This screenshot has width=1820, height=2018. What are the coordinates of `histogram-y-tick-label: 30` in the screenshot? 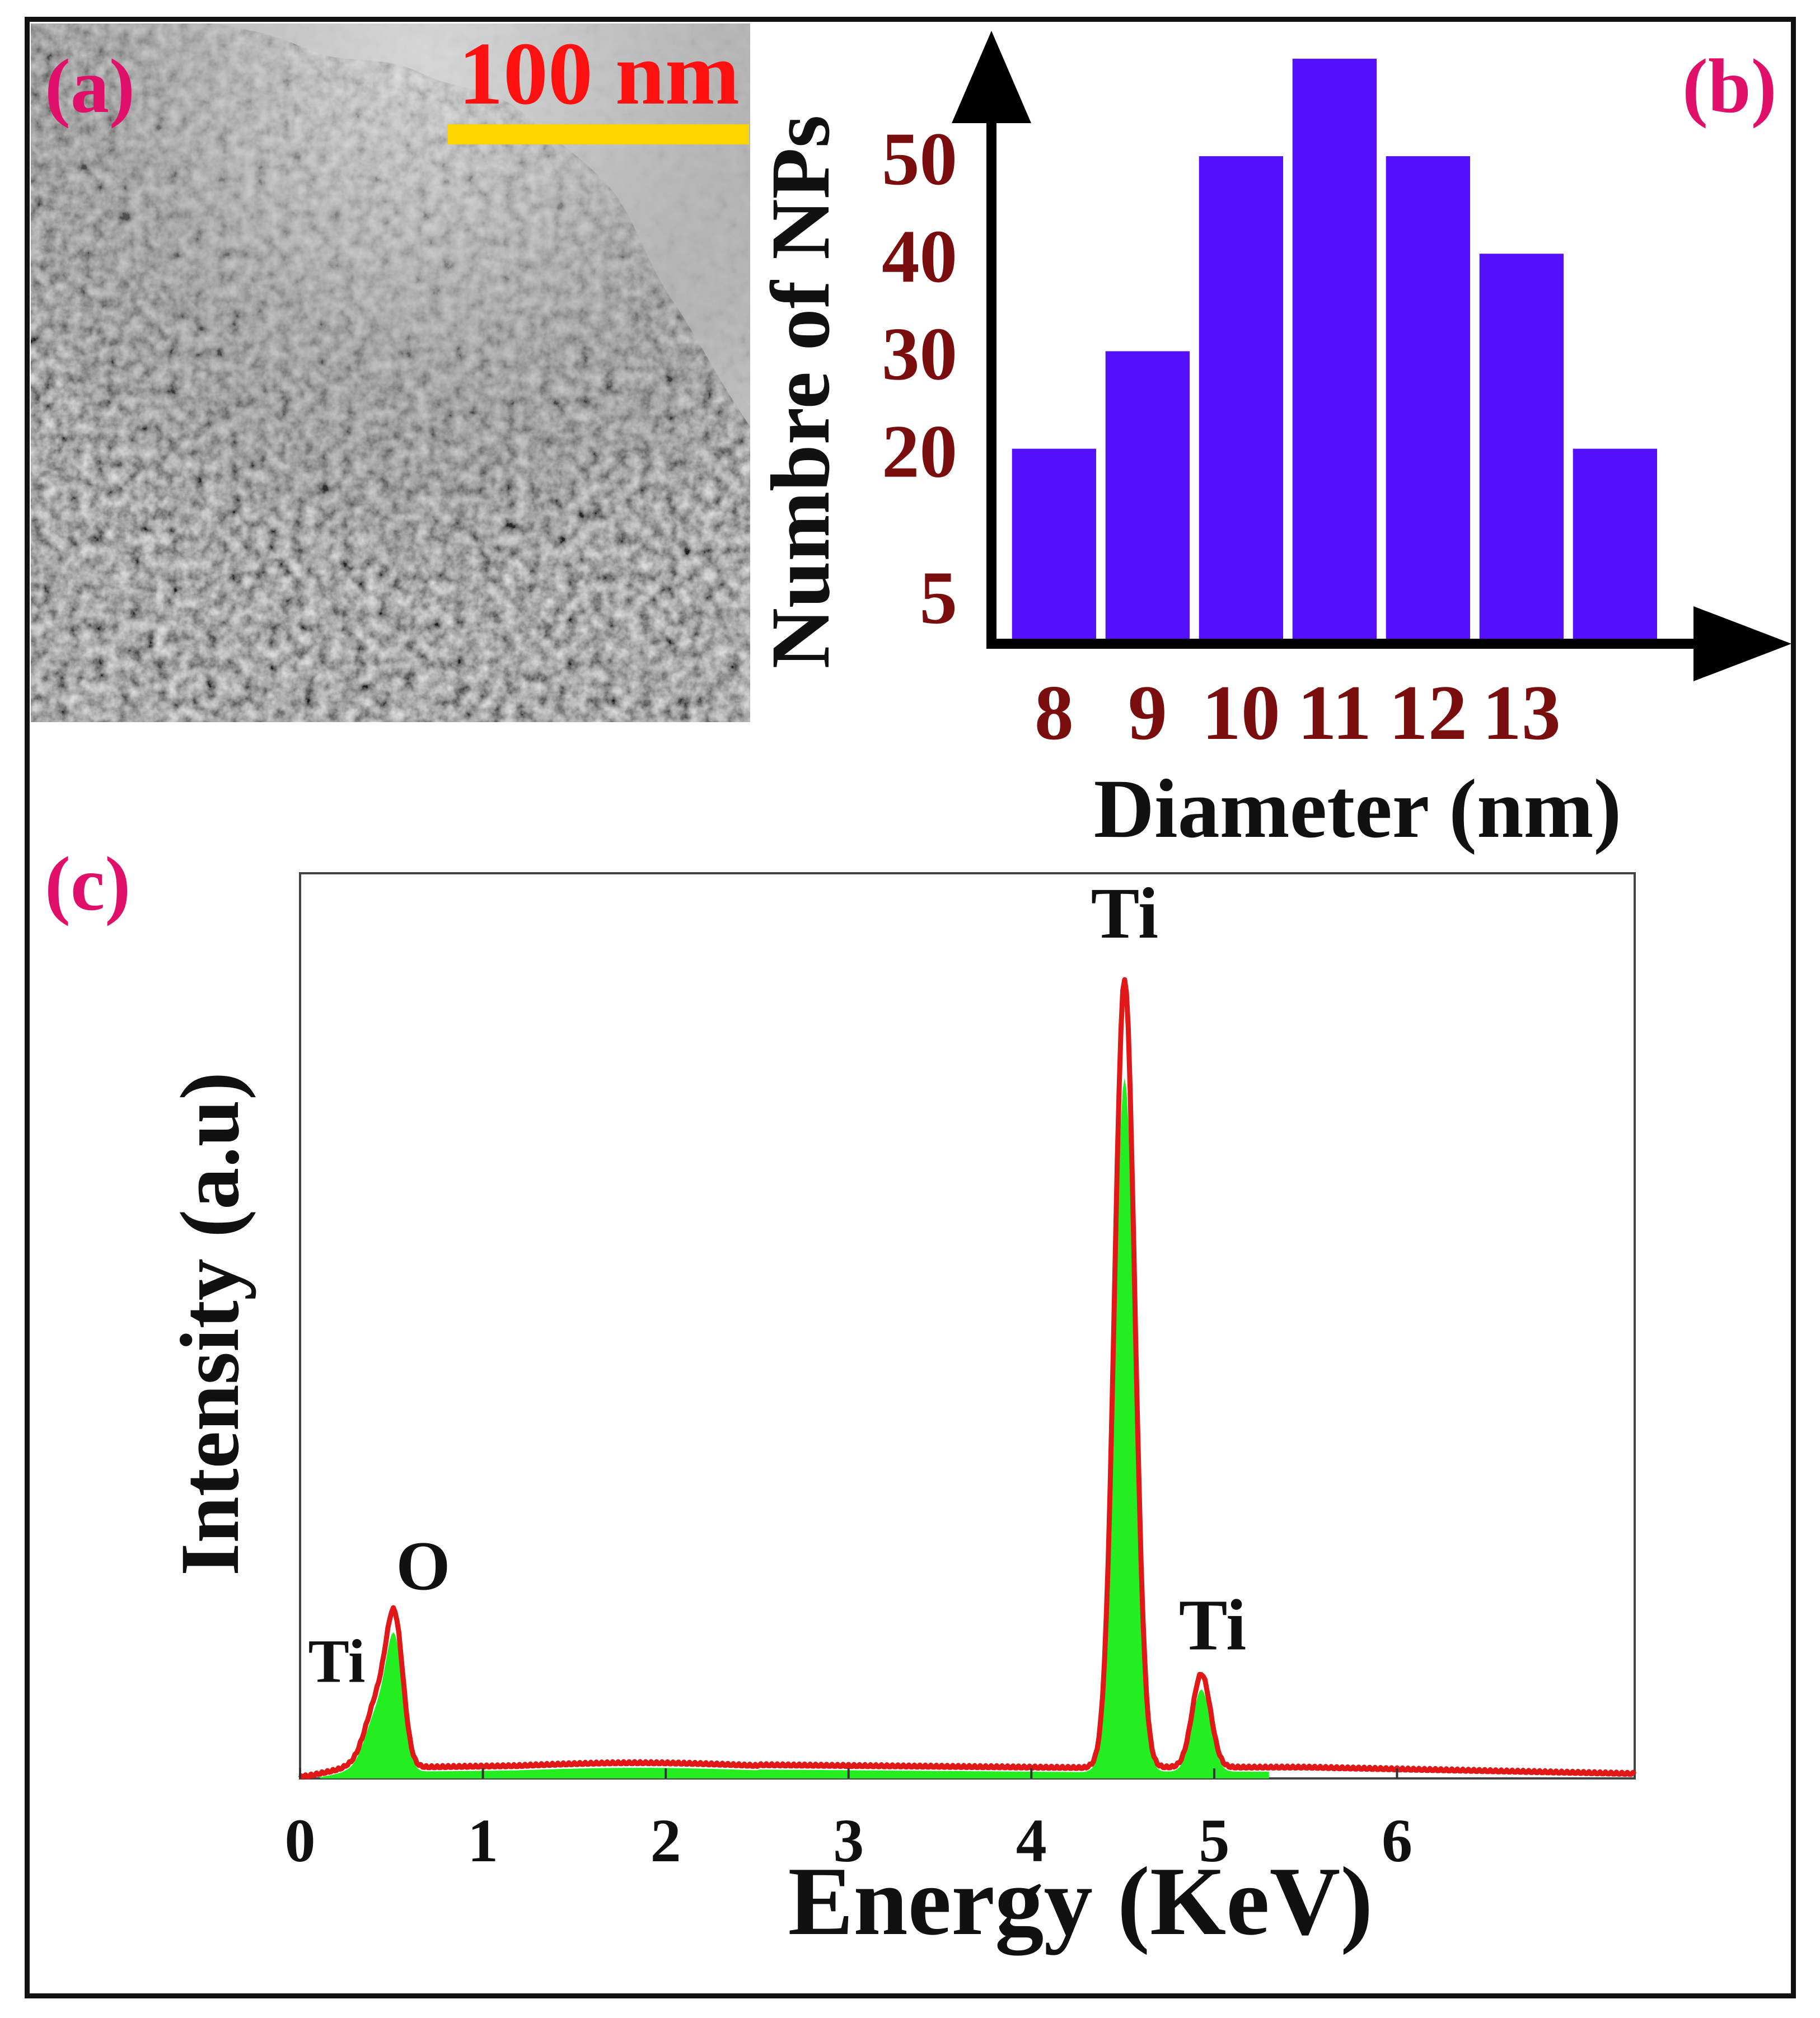 It's located at (920, 354).